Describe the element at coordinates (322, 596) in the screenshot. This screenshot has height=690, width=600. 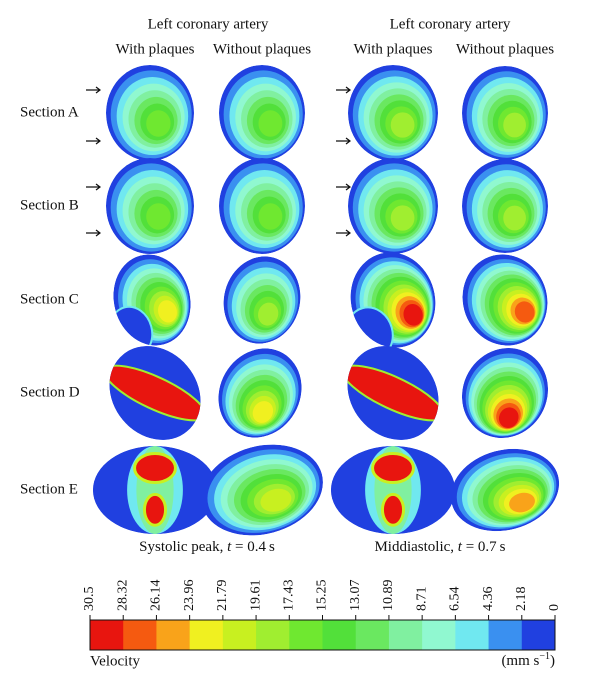
I see `colorbar-tick-label: 15.25` at that location.